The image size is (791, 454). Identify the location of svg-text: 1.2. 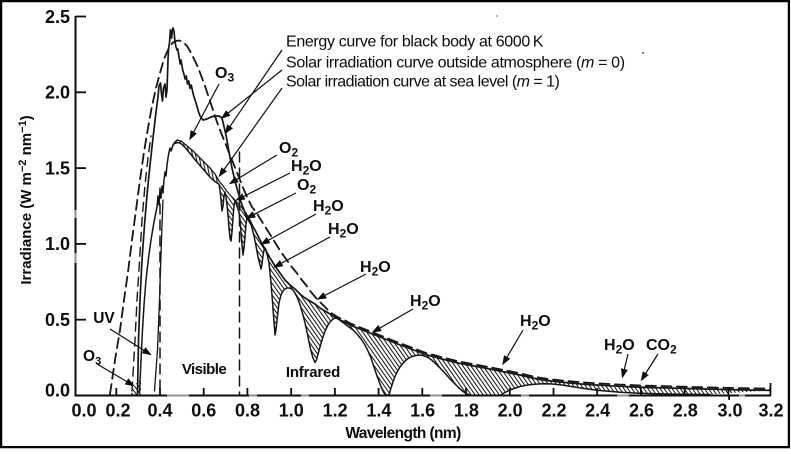
(335, 411).